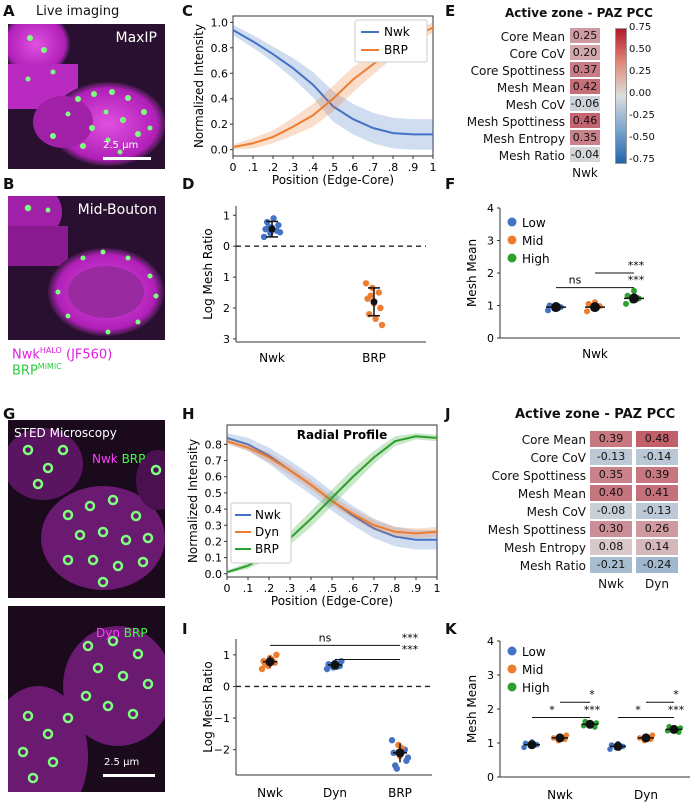  What do you see at coordinates (268, 515) in the screenshot?
I see `legend-label-nwk: Nwk` at bounding box center [268, 515].